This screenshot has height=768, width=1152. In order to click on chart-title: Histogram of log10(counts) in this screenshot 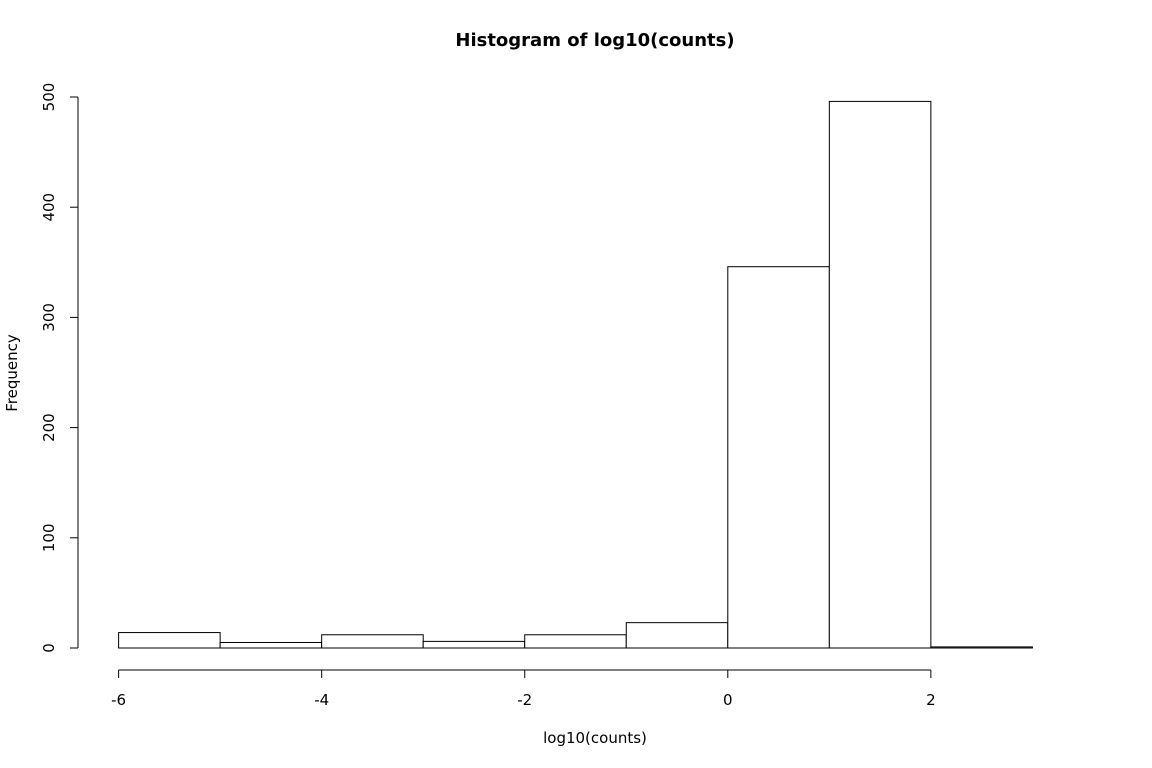, I will do `click(594, 40)`.